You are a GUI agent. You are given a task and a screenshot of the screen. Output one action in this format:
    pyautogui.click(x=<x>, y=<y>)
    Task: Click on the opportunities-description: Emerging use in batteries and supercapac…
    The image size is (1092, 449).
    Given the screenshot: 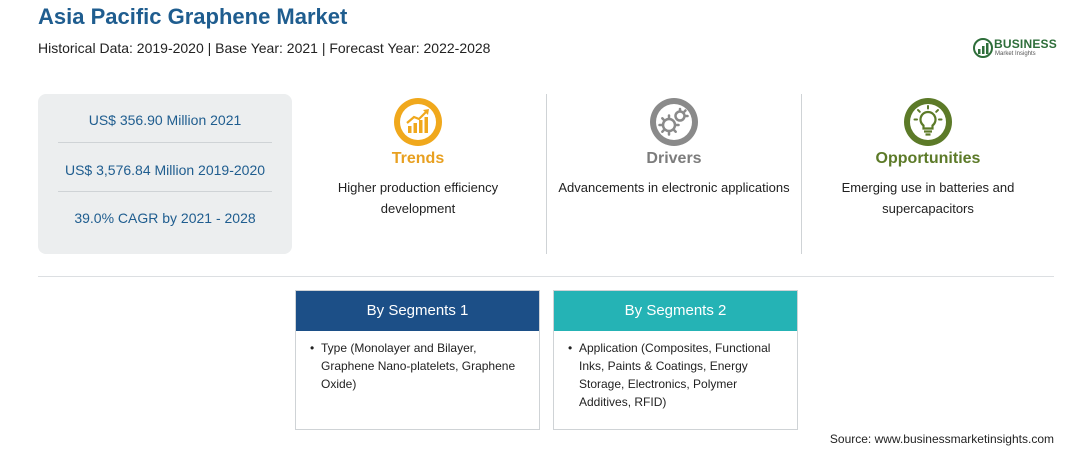 What is the action you would take?
    pyautogui.click(x=928, y=198)
    